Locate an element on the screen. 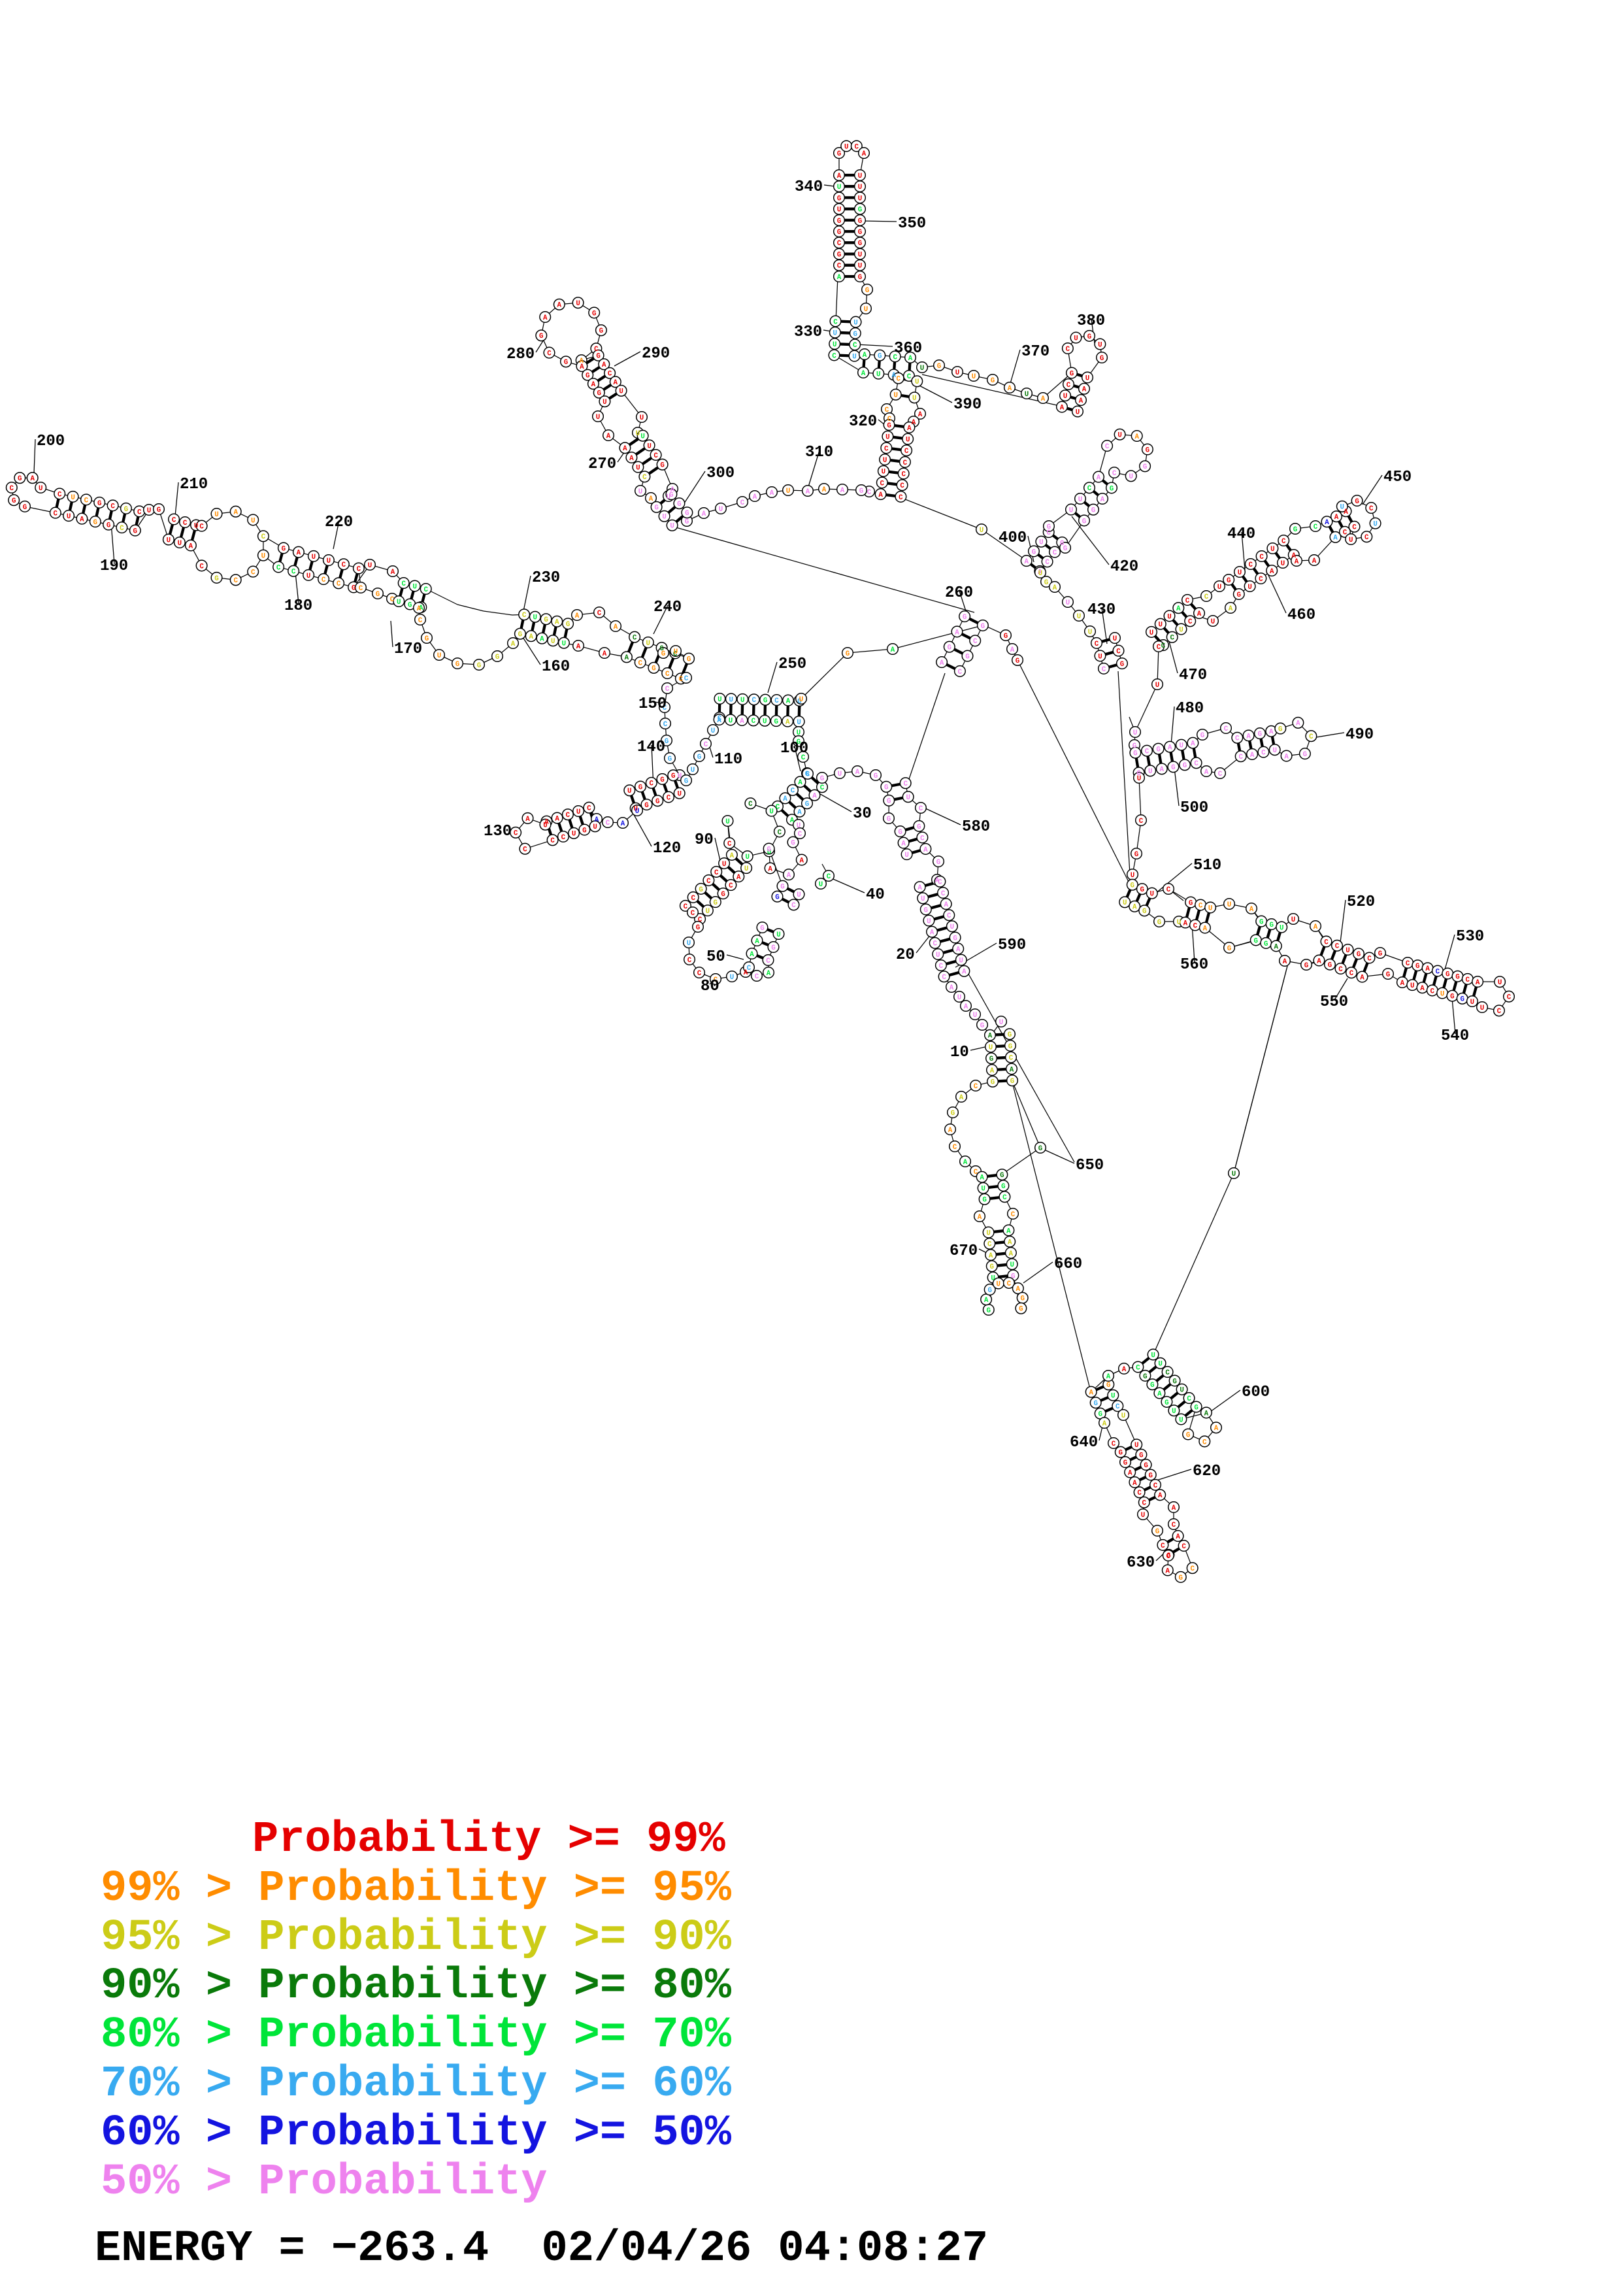 Image resolution: width=1620 pixels, height=2296 pixels. svg-text: 110 is located at coordinates (728, 760).